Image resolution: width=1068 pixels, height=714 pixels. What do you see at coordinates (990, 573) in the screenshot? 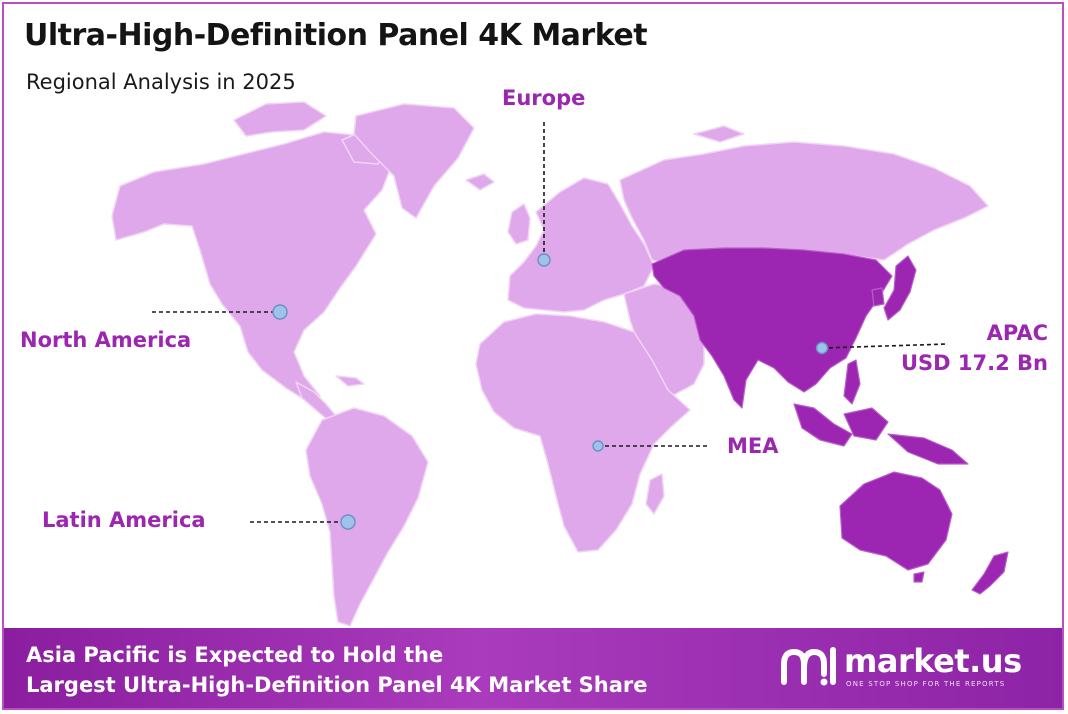
I see `new-zealand` at bounding box center [990, 573].